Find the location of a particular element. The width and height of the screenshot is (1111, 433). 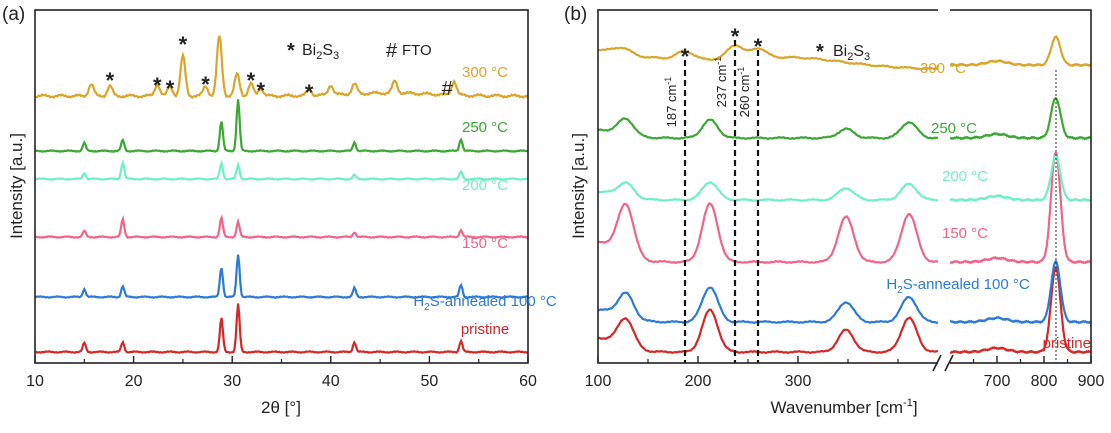

panel-a-tick-label: 50 is located at coordinates (430, 381).